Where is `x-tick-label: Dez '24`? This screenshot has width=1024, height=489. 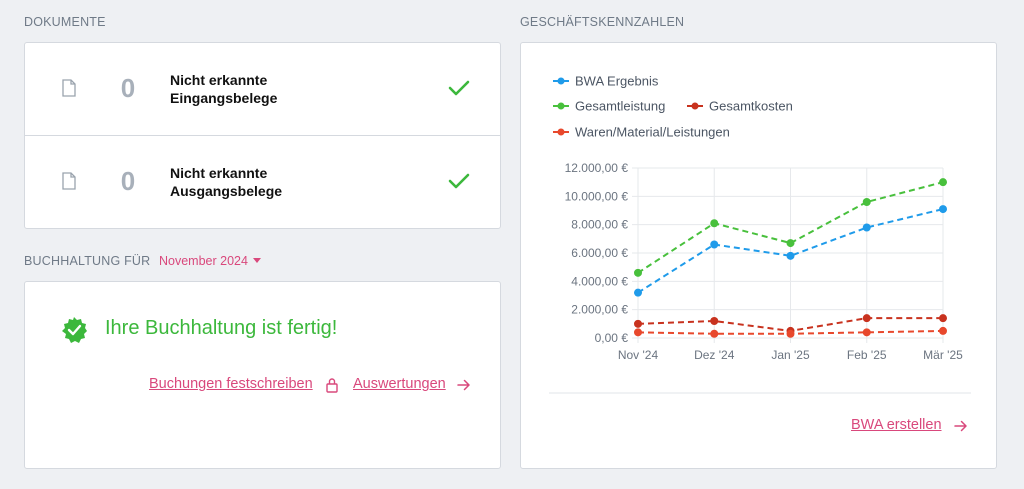 x-tick-label: Dez '24 is located at coordinates (714, 355).